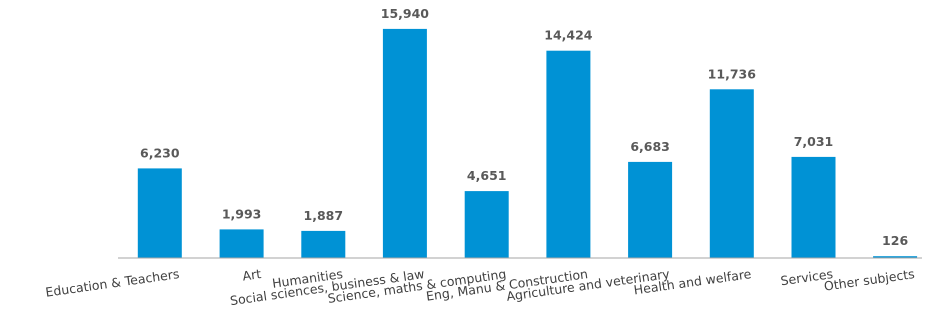 The height and width of the screenshot is (335, 928). I want to click on bar-value-label: 6,230, so click(160, 152).